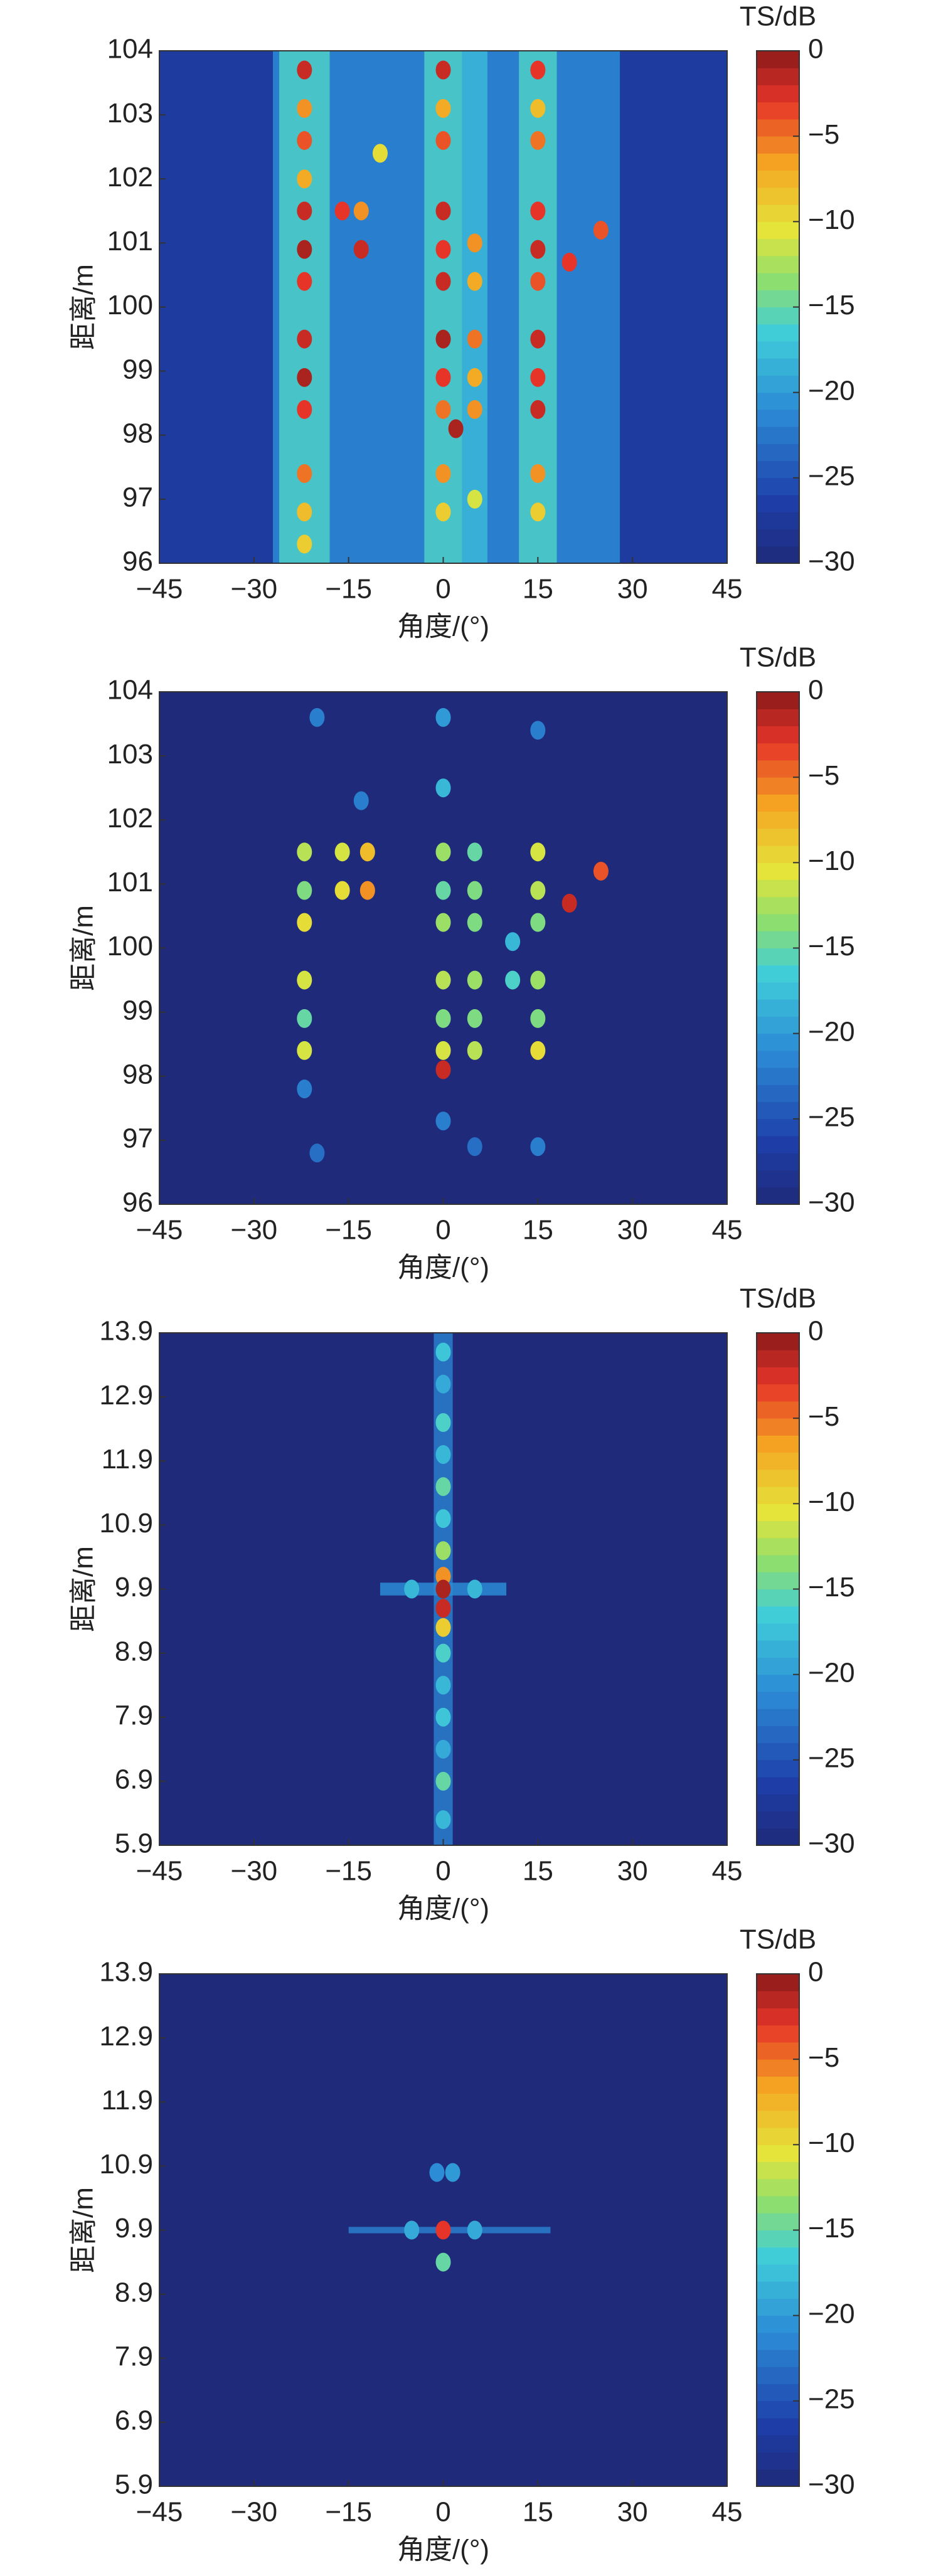 This screenshot has height=2576, width=926. What do you see at coordinates (815, 690) in the screenshot?
I see `colorbar-tick-label: 0` at bounding box center [815, 690].